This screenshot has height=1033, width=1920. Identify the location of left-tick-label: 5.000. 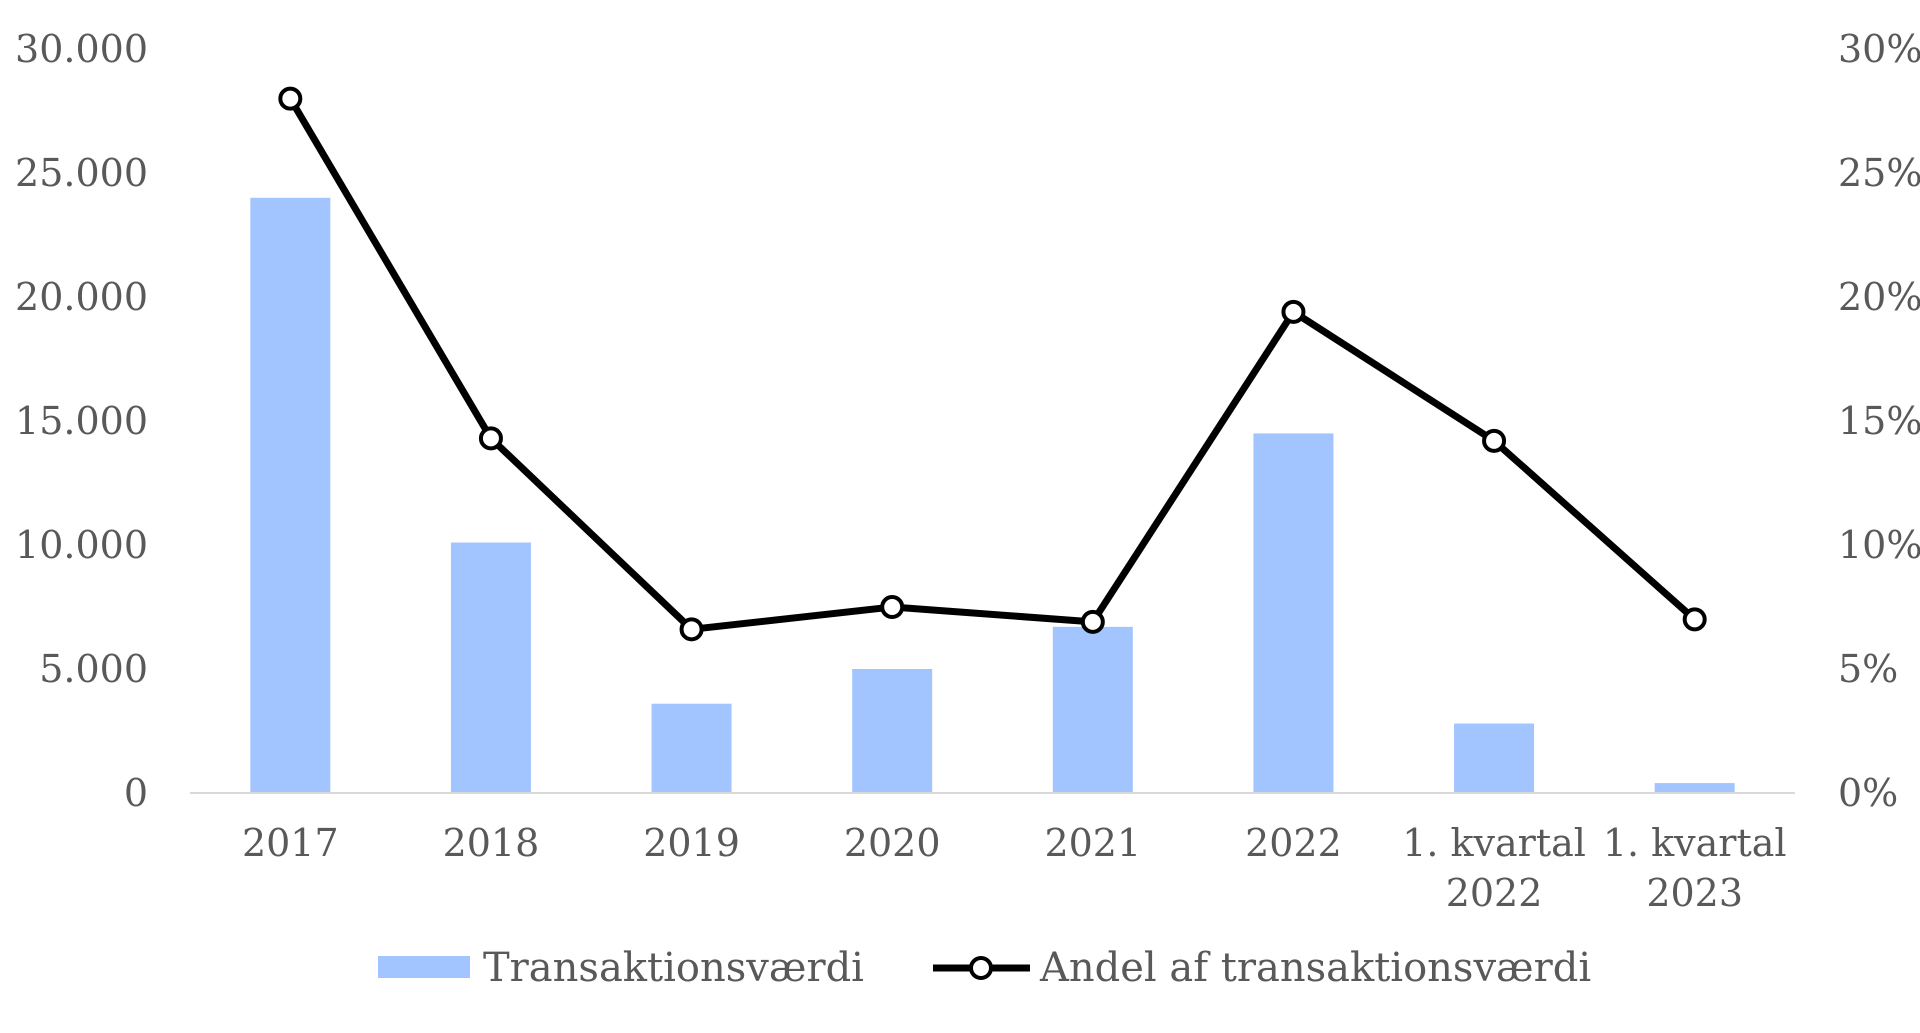
(93, 669).